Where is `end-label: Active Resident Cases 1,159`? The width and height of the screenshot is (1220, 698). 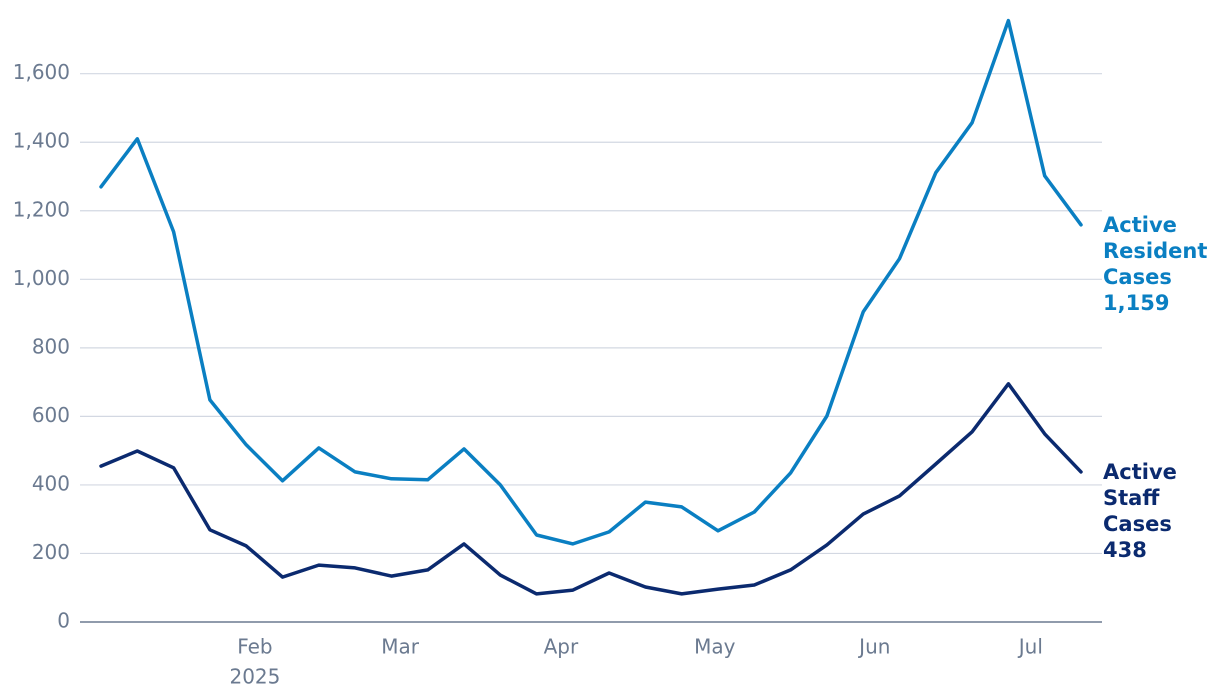
end-label: Active Resident Cases 1,159 is located at coordinates (1155, 264).